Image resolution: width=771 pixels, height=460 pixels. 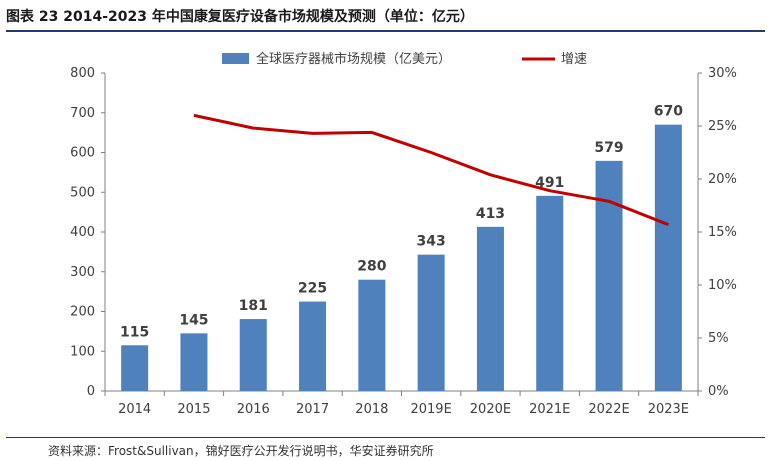 What do you see at coordinates (91, 391) in the screenshot?
I see `left-tick-label: 0` at bounding box center [91, 391].